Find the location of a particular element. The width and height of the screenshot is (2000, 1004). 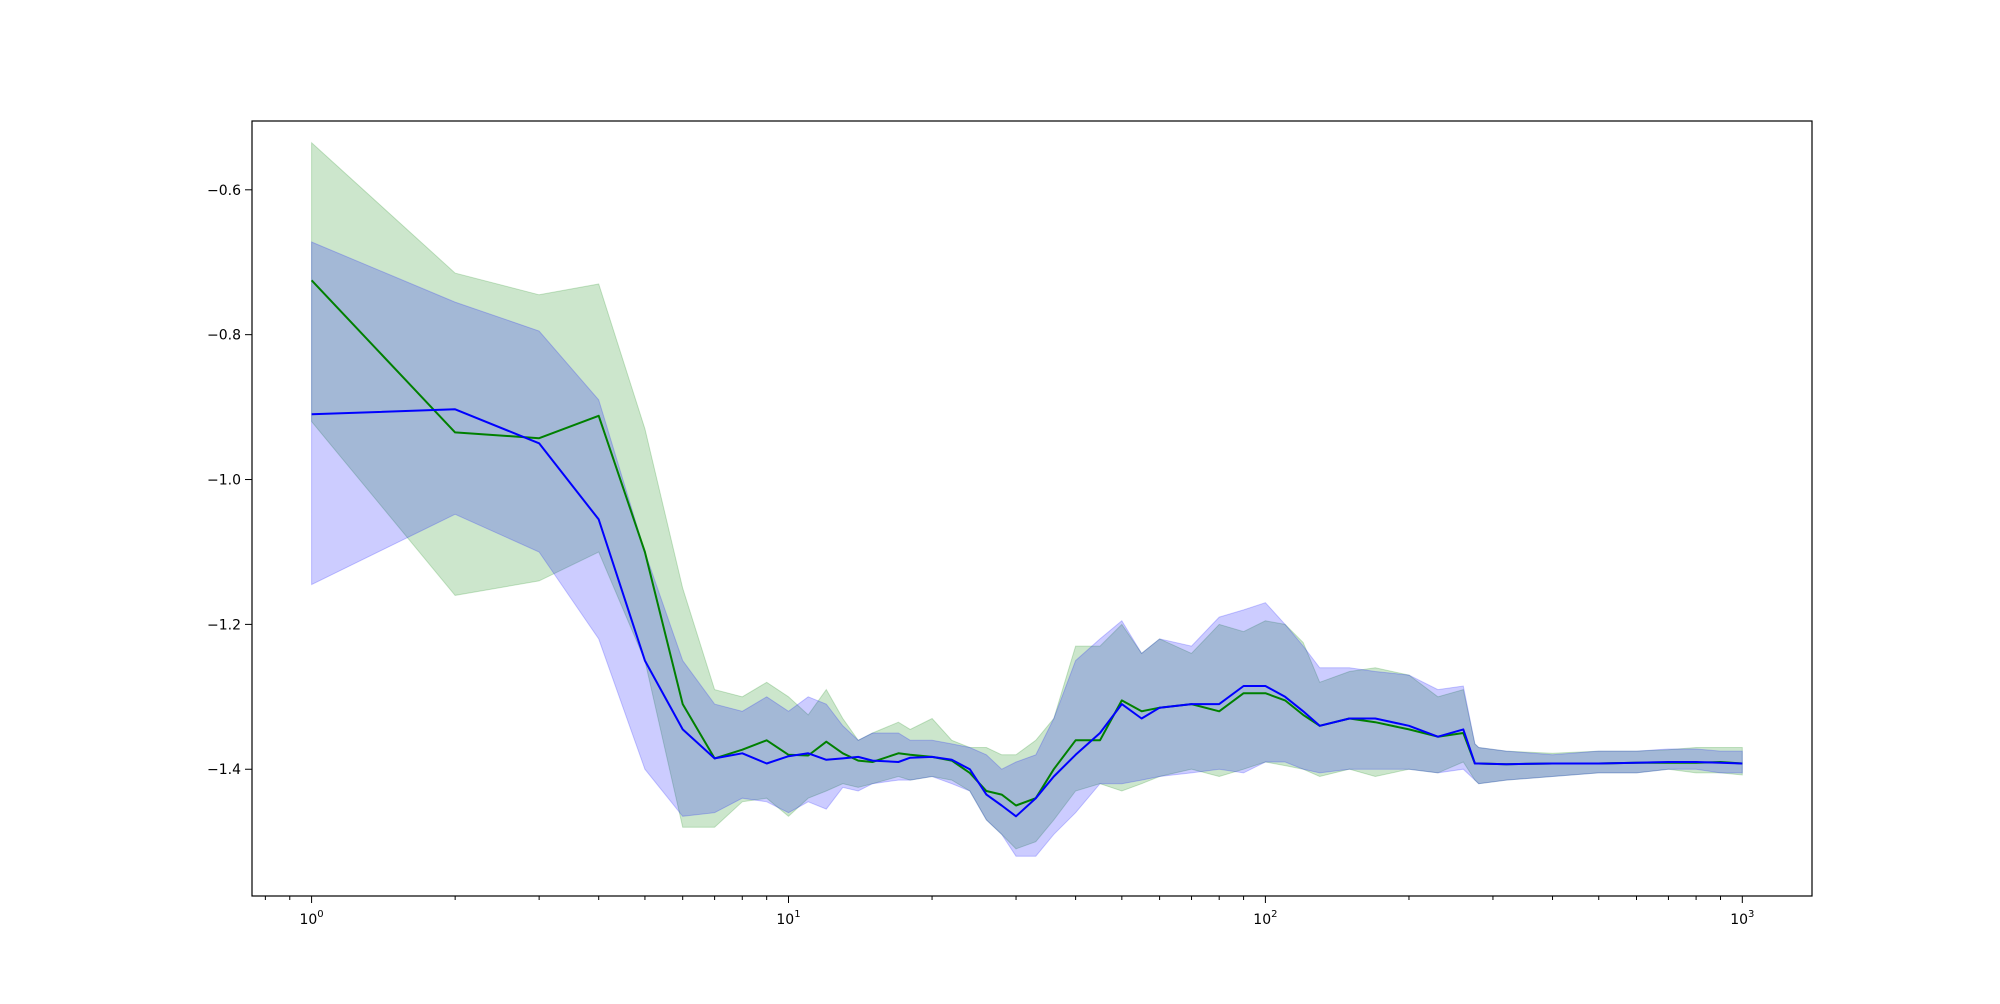

x-axis: 10⁰ 10¹ 10² 10³ is located at coordinates (1009, 912).